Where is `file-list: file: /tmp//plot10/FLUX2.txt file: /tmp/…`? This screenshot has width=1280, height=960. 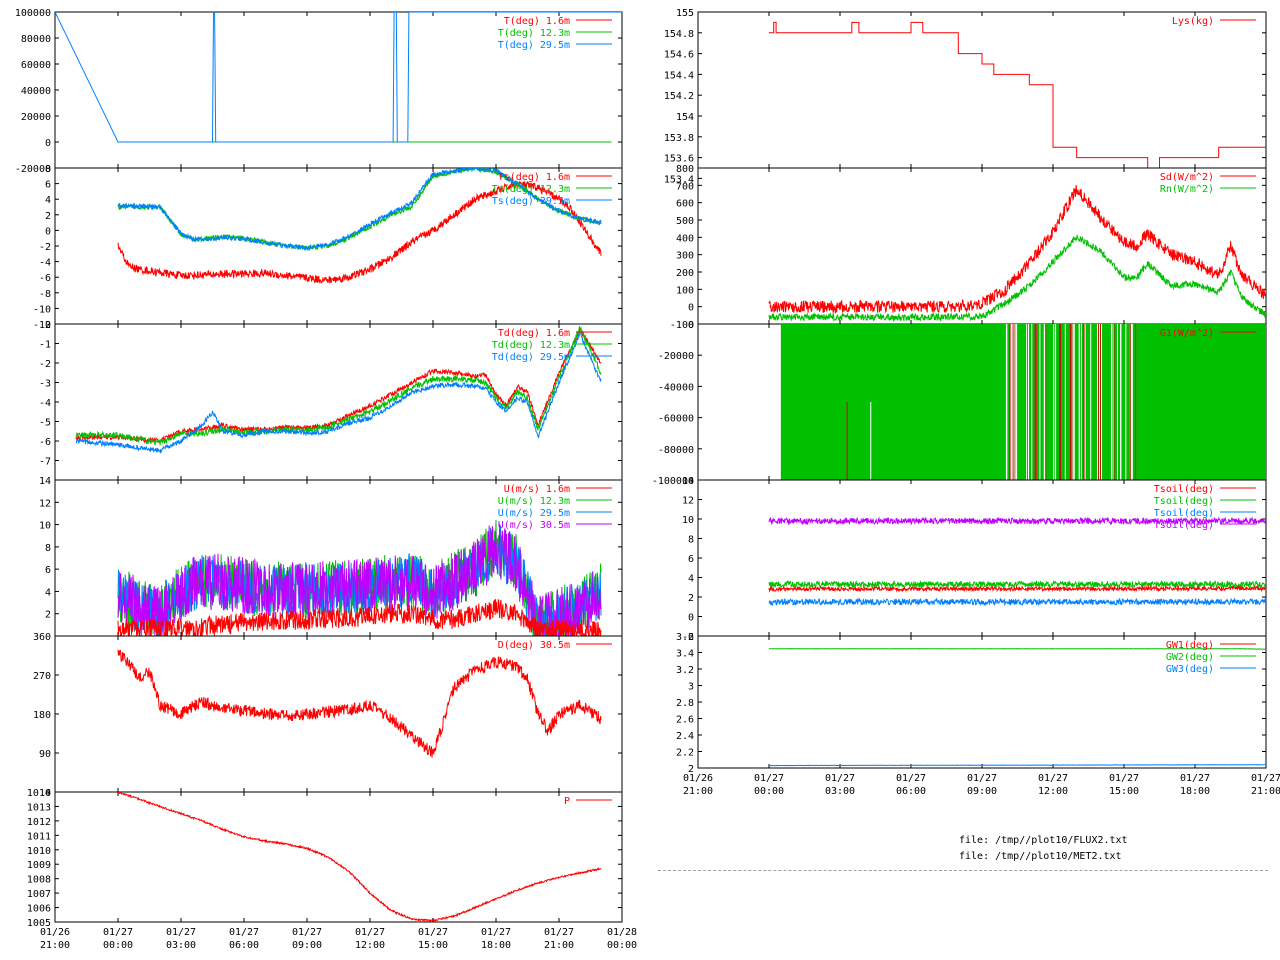
file-list: file: /tmp//plot10/FLUX2.txt file: /tmp/… is located at coordinates (1043, 849).